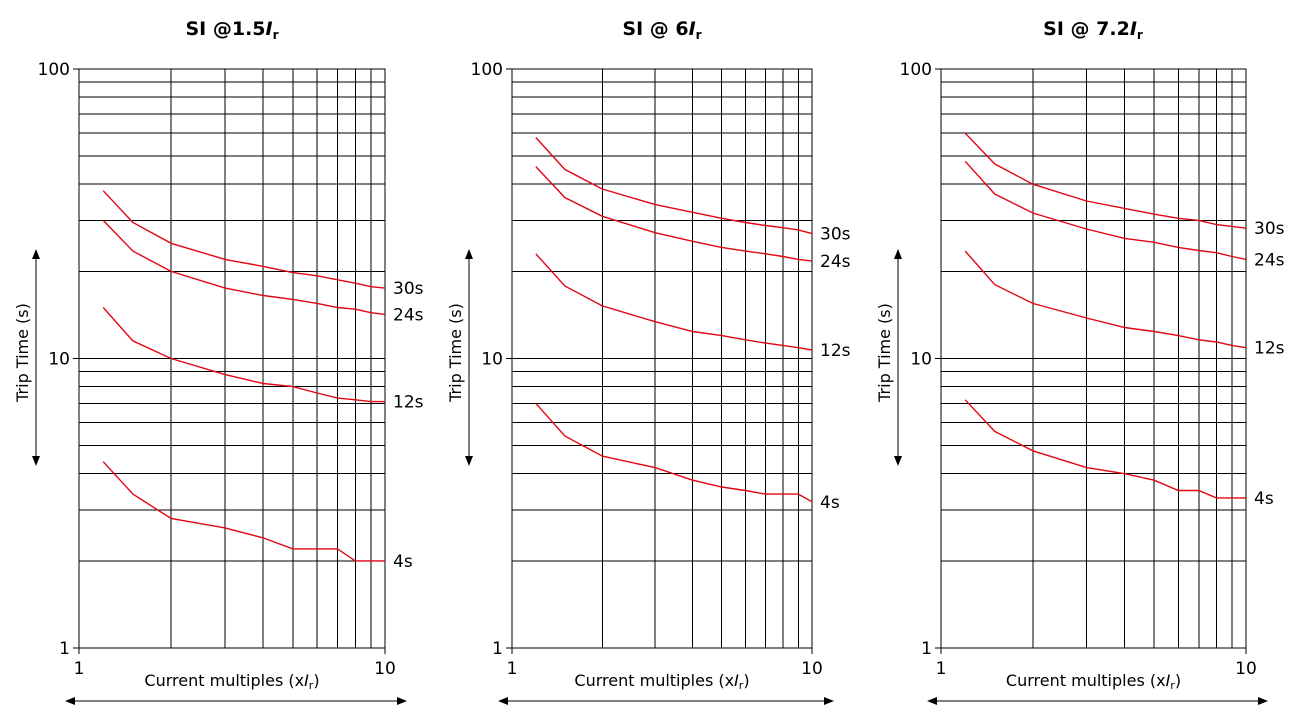 The height and width of the screenshot is (718, 1308). What do you see at coordinates (231, 30) in the screenshot?
I see `chart-title: SI @1.5Ir` at bounding box center [231, 30].